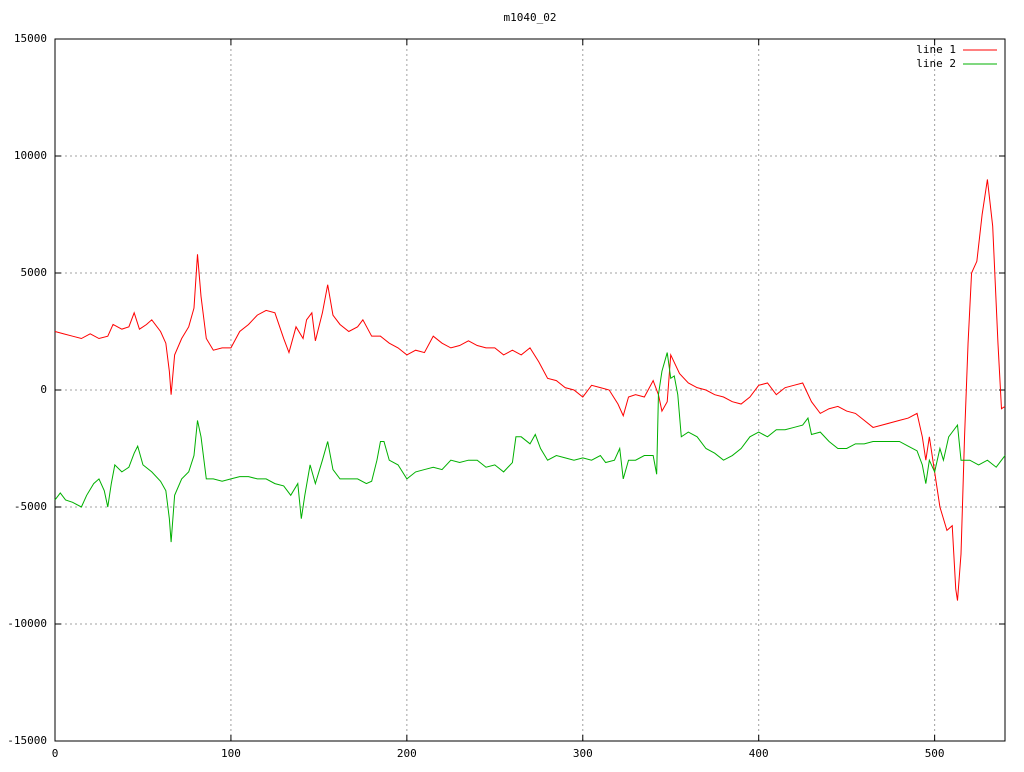  What do you see at coordinates (30, 155) in the screenshot?
I see `y-tick-label: 10000` at bounding box center [30, 155].